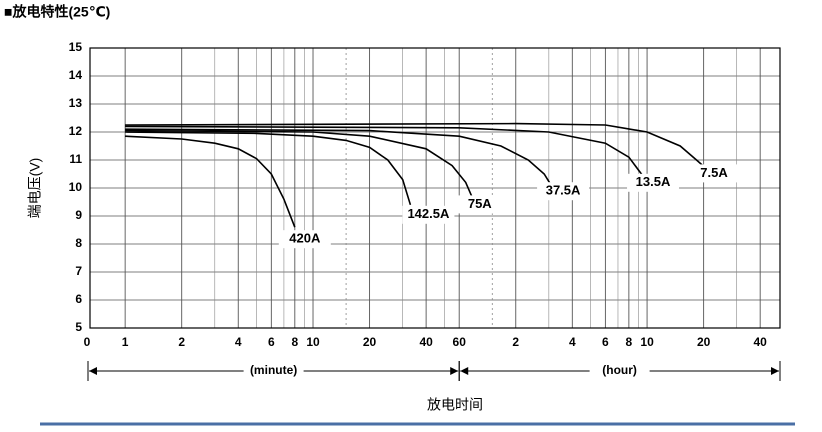  What do you see at coordinates (78, 299) in the screenshot?
I see `y-tick-label: 6` at bounding box center [78, 299].